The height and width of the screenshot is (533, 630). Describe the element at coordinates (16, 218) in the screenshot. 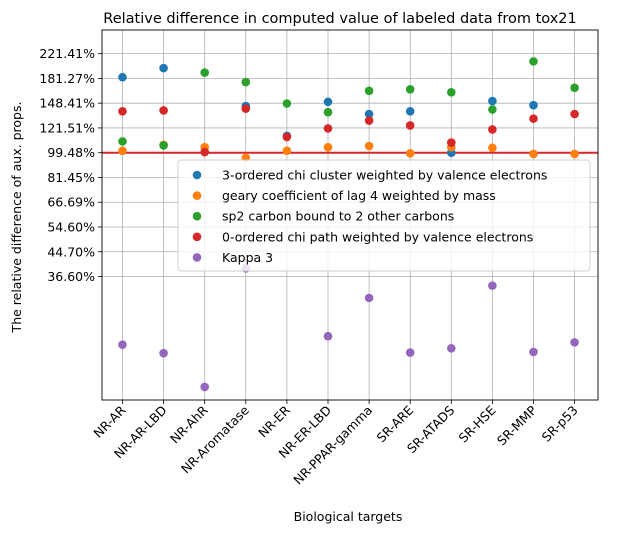

I see `y-axis-label: The relative difference of aux. props.` at that location.